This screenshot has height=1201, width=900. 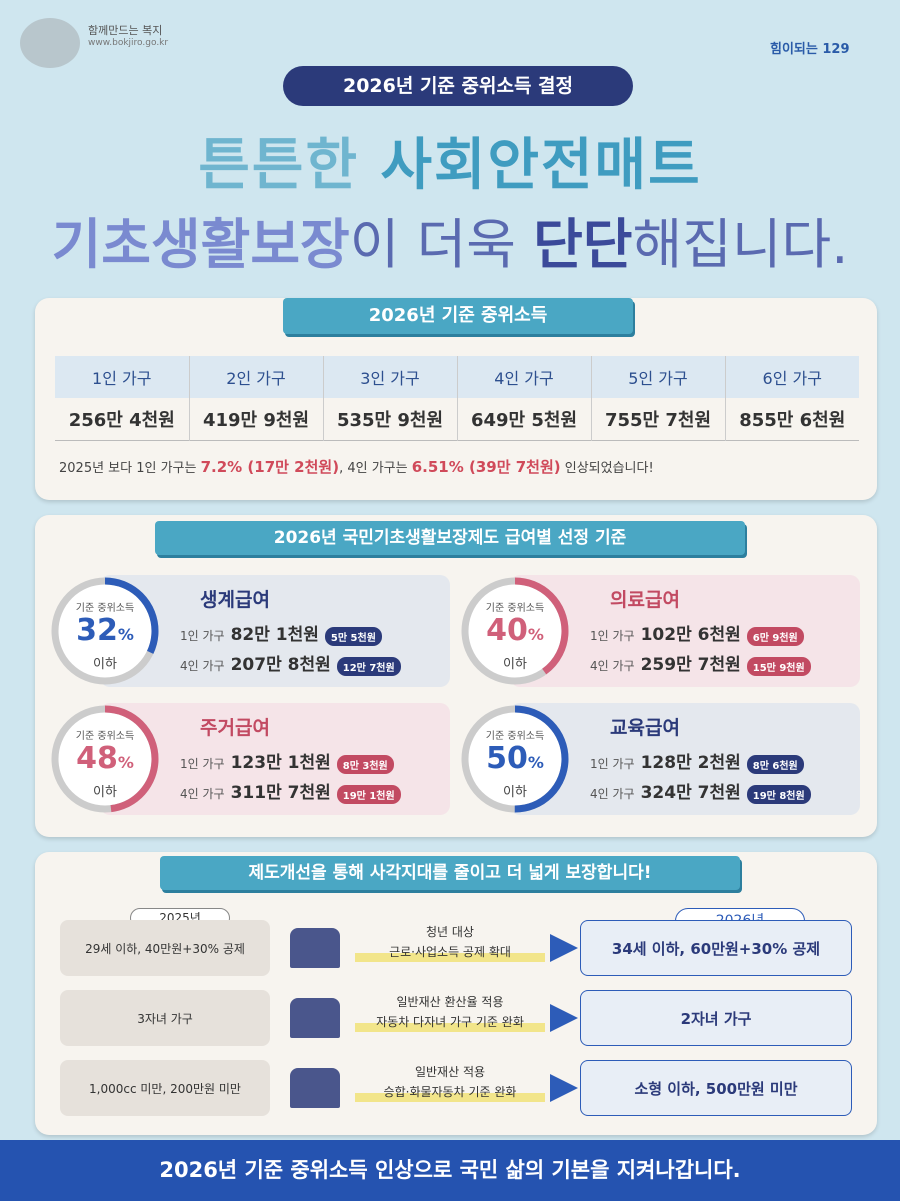 What do you see at coordinates (450, 1022) in the screenshot?
I see `change-detail: 자동차 다자녀 가구 기준 완화` at bounding box center [450, 1022].